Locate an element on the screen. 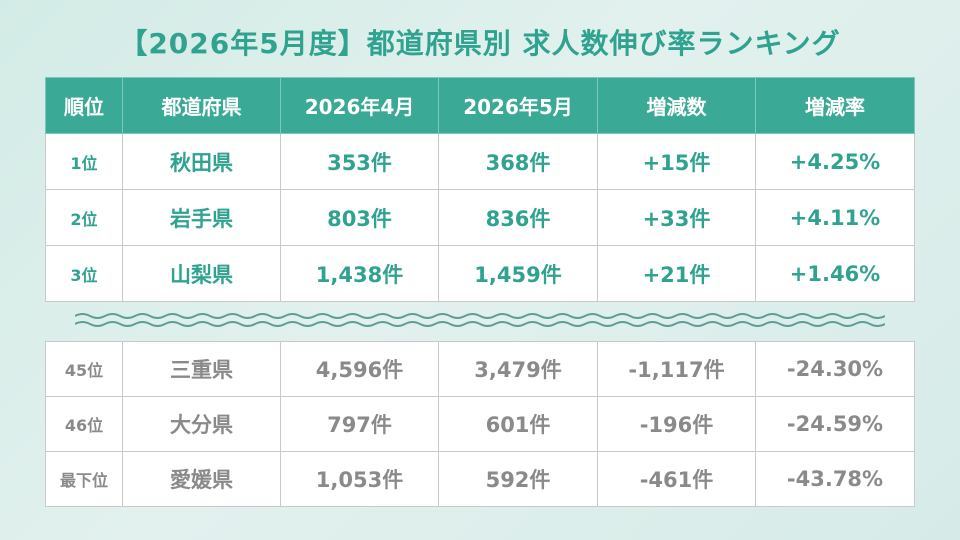 This screenshot has height=540, width=960. change-rate-cell: +1.46% is located at coordinates (835, 273).